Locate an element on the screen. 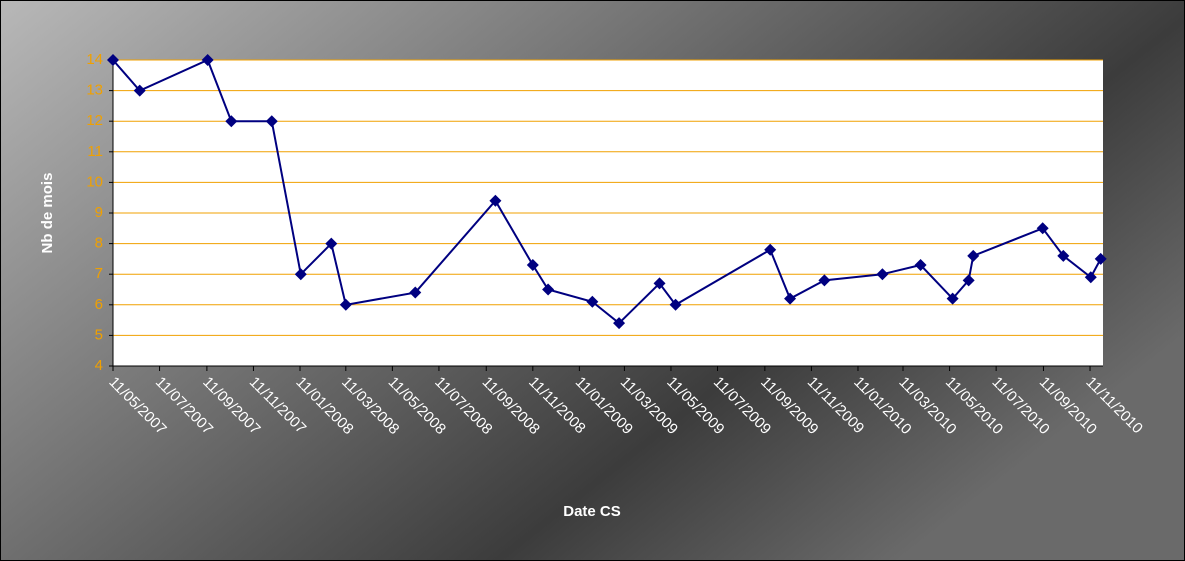  y-tick-label: 4 is located at coordinates (99, 365).